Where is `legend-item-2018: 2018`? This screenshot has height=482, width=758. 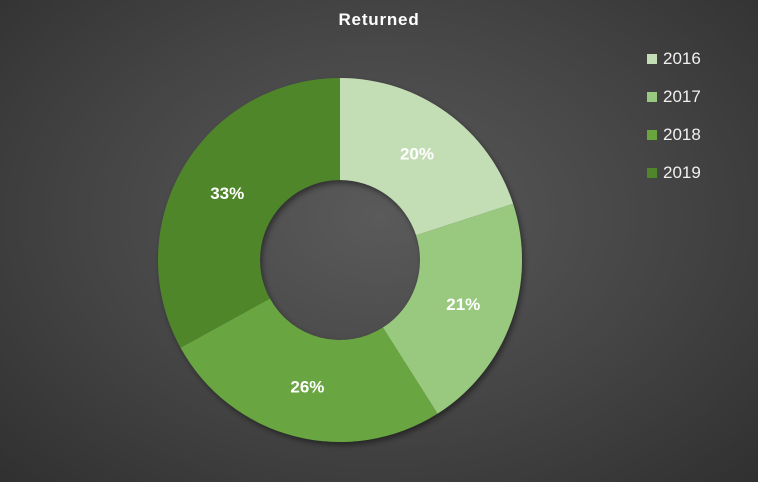 legend-item-2018: 2018 is located at coordinates (674, 135).